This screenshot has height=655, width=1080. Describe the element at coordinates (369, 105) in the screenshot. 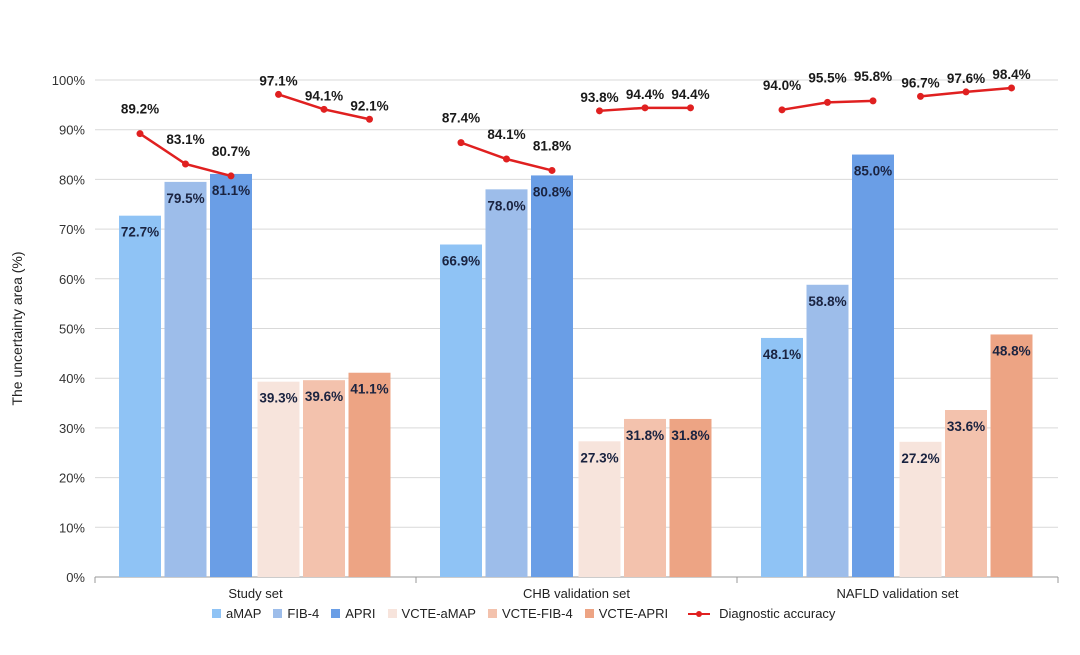

I see `accuracy-label: 92.1%` at that location.